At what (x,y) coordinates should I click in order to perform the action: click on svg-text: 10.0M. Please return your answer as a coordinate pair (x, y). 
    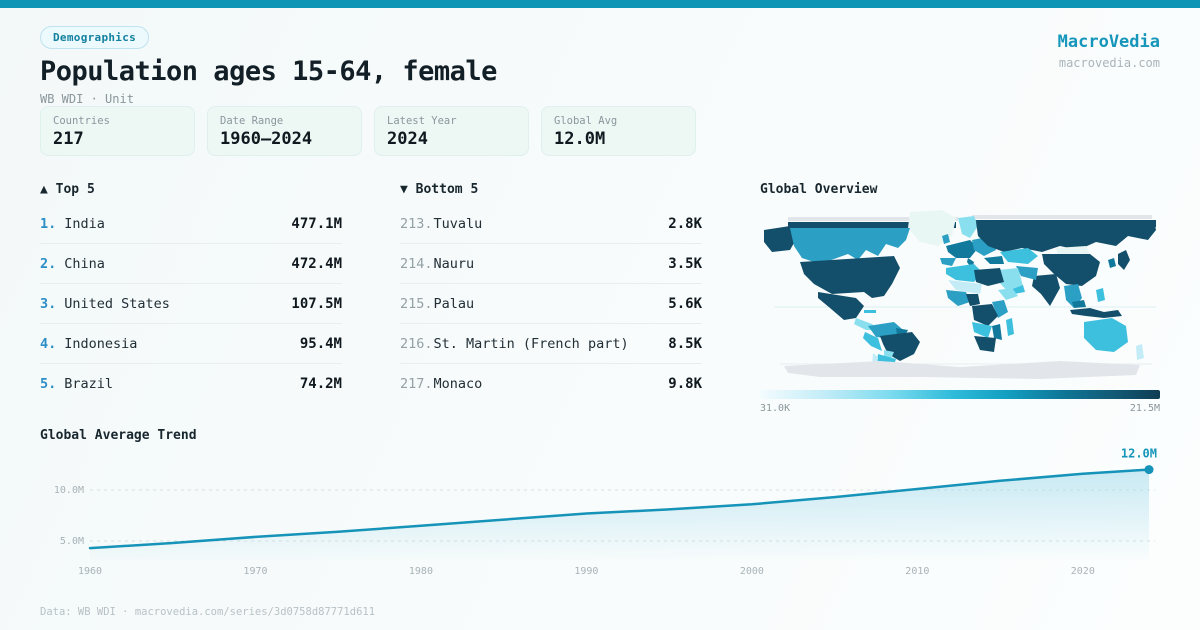
    Looking at the image, I should click on (69, 490).